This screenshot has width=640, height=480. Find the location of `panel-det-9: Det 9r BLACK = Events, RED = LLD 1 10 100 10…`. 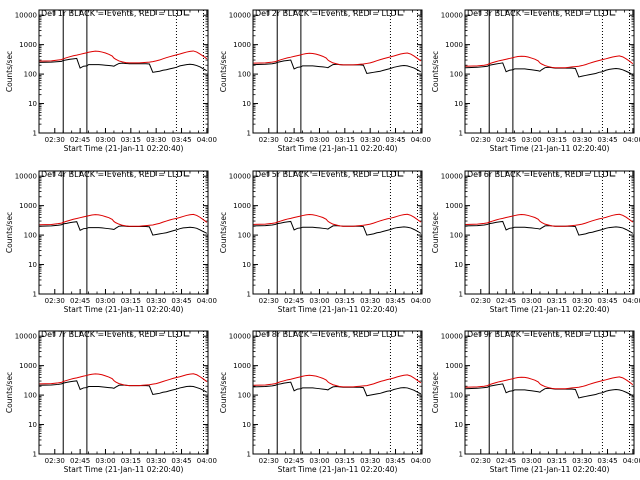

panel-det-9: Det 9r BLACK = Events, RED = LLD 1 10 100 10… is located at coordinates (535, 402).